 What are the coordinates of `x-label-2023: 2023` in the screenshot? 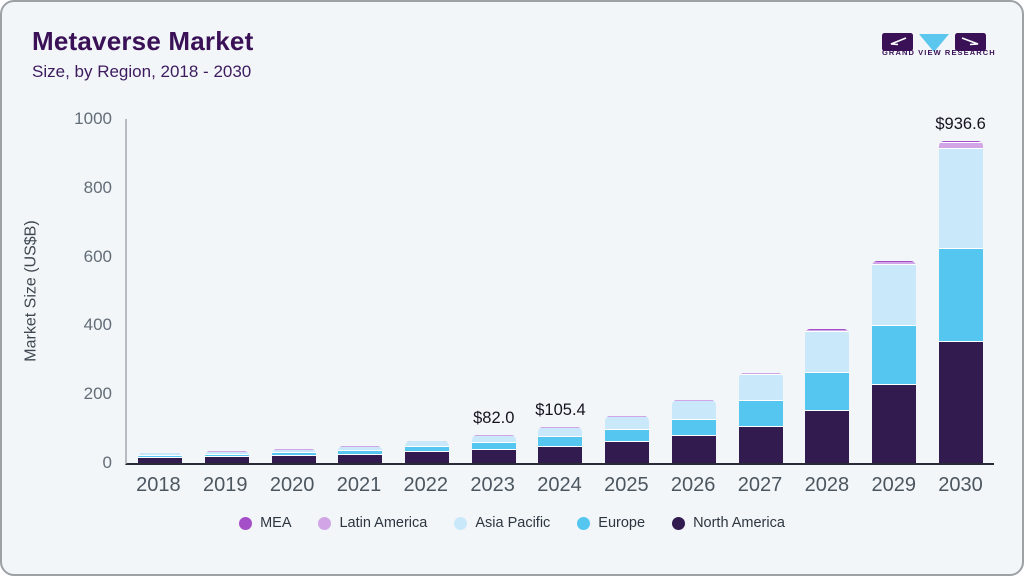 It's located at (492, 485).